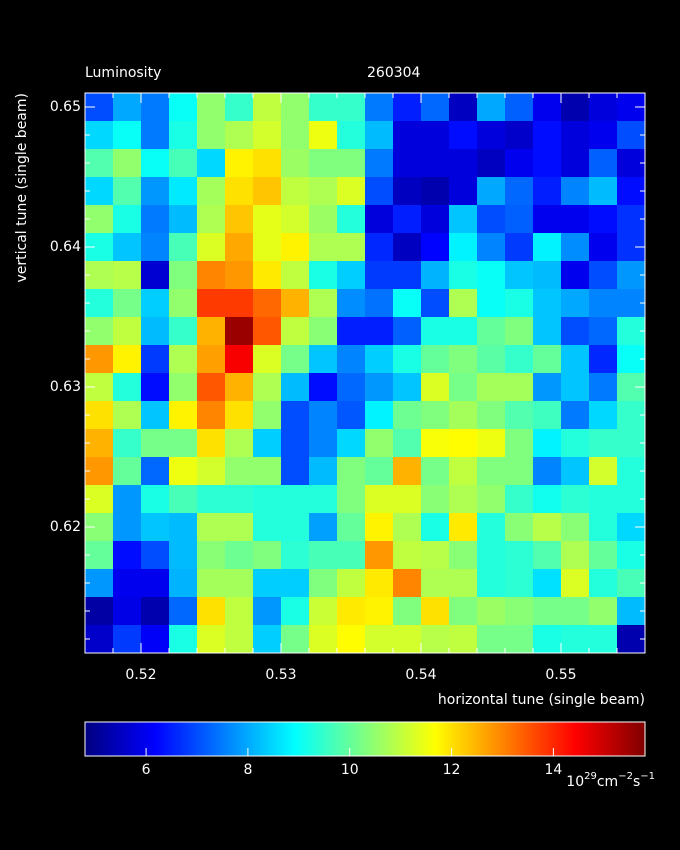 This screenshot has height=850, width=680. I want to click on unit-base: 10, so click(575, 782).